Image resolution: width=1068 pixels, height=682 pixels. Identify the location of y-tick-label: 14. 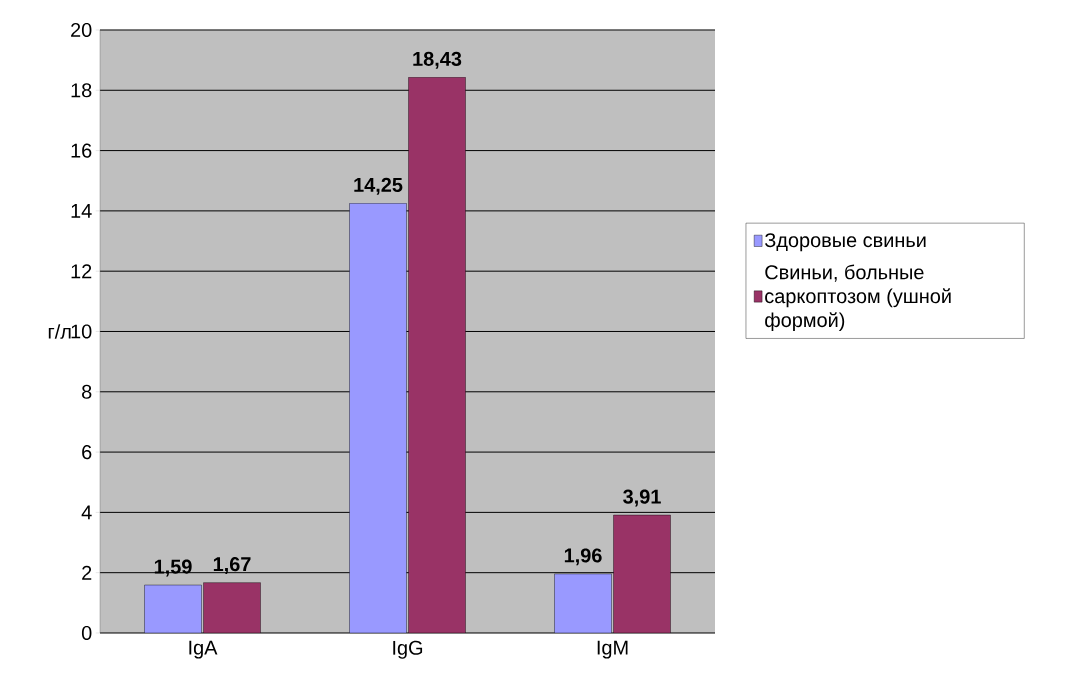
(81, 211).